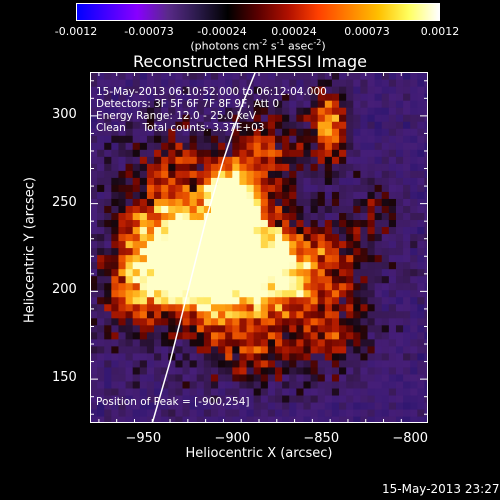  I want to click on detectors-text: Detectors: 3F 5F 6F 7F 8F 9F, Att 0, so click(188, 104).